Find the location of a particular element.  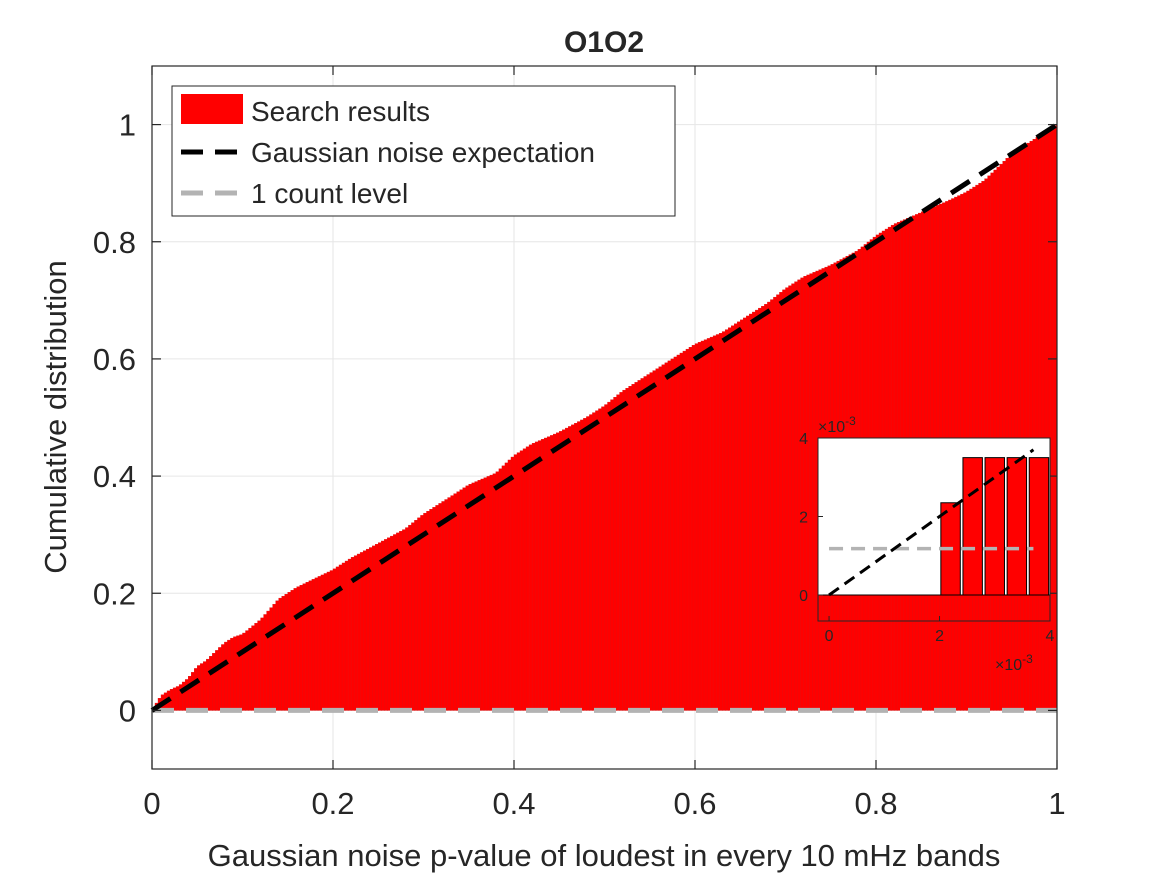

inset-expectation-line is located at coordinates (931, 522).